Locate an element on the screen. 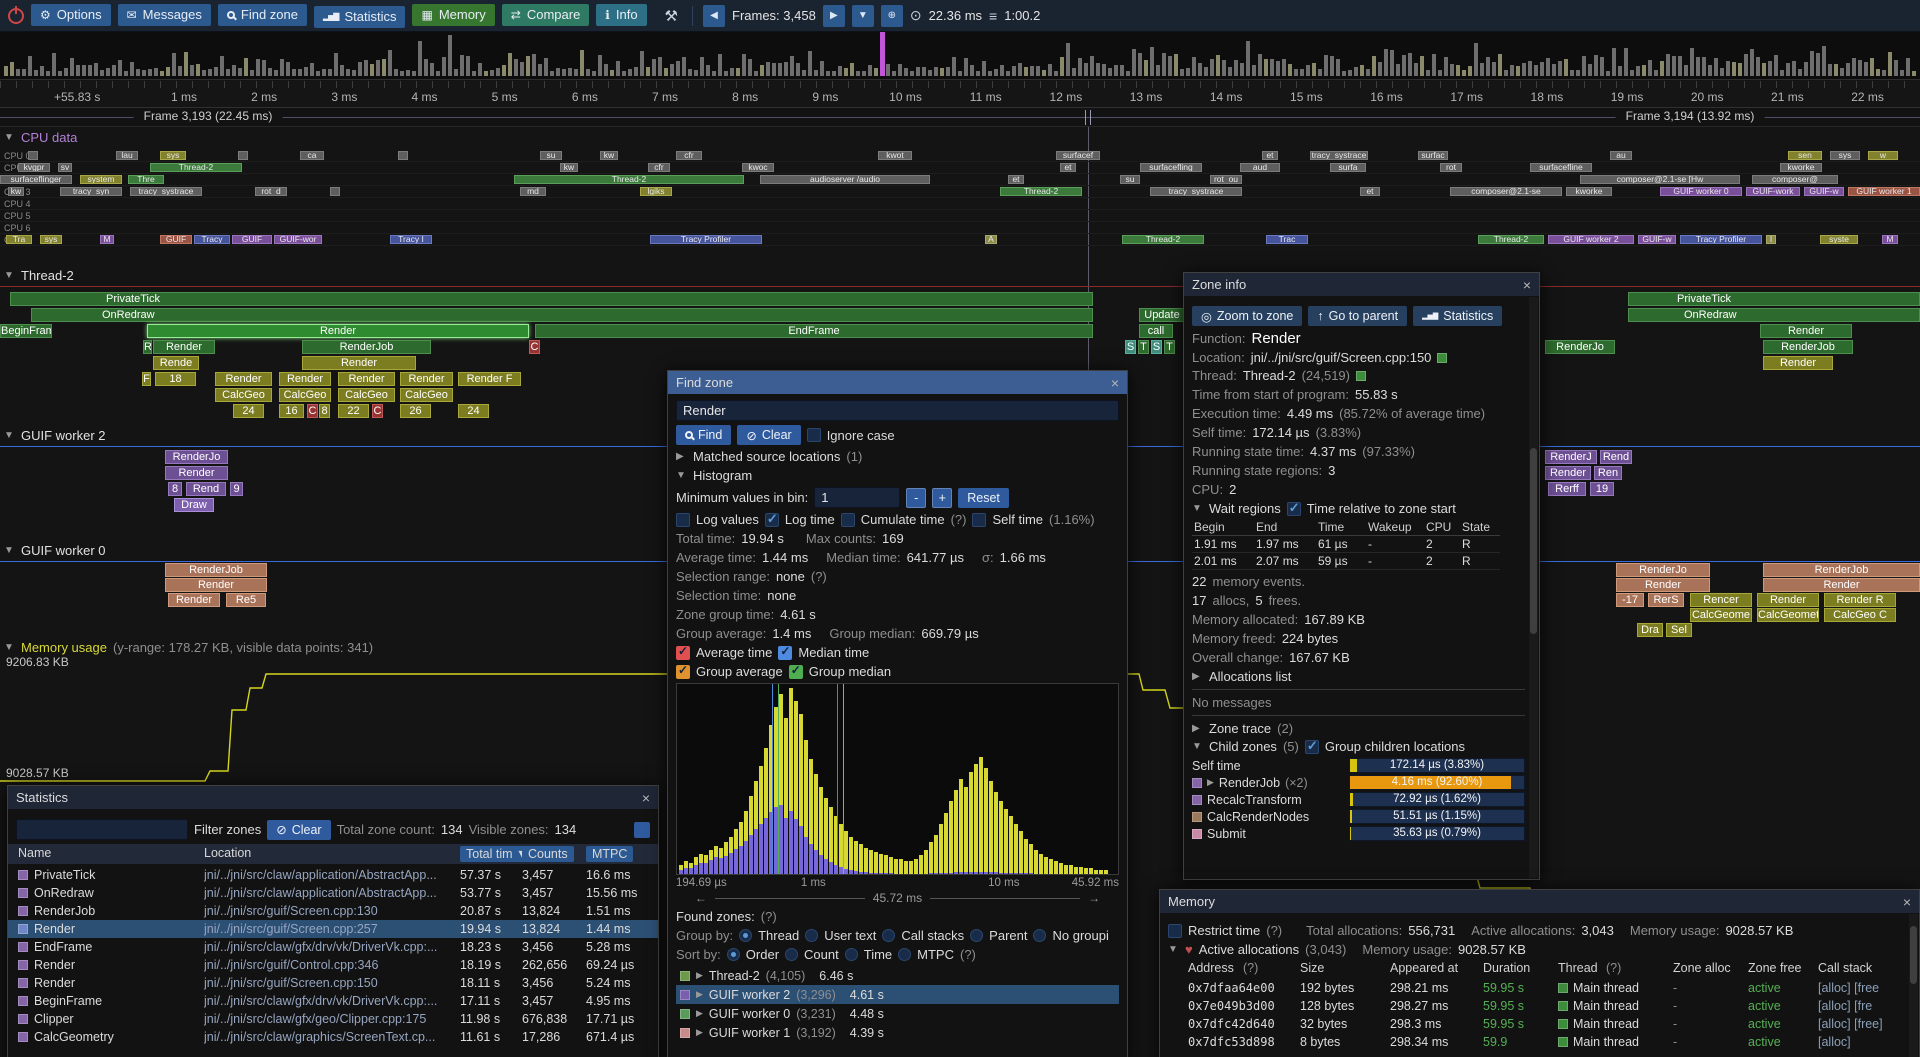 Image resolution: width=1920 pixels, height=1057 pixels. zone-group-row: ▶ GUIF worker 1 (3,192) 4.39 s is located at coordinates (897, 1032).